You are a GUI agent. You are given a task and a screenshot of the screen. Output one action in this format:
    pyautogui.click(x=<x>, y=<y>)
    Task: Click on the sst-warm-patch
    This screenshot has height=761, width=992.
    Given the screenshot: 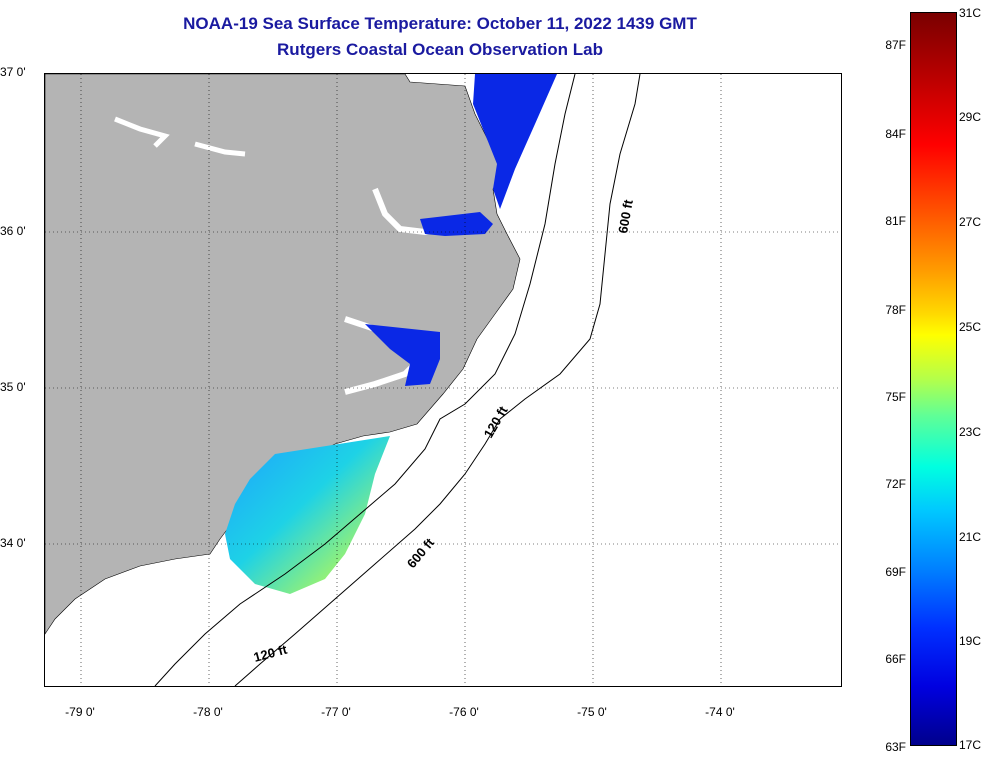 What is the action you would take?
    pyautogui.click(x=307, y=515)
    